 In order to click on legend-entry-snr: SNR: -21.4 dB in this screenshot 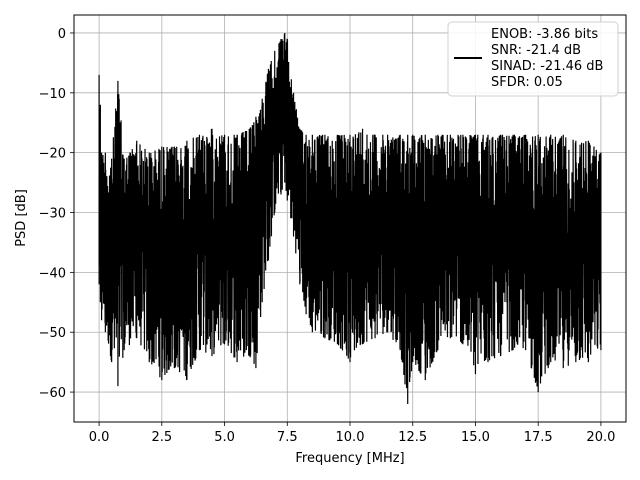, I will do `click(536, 50)`.